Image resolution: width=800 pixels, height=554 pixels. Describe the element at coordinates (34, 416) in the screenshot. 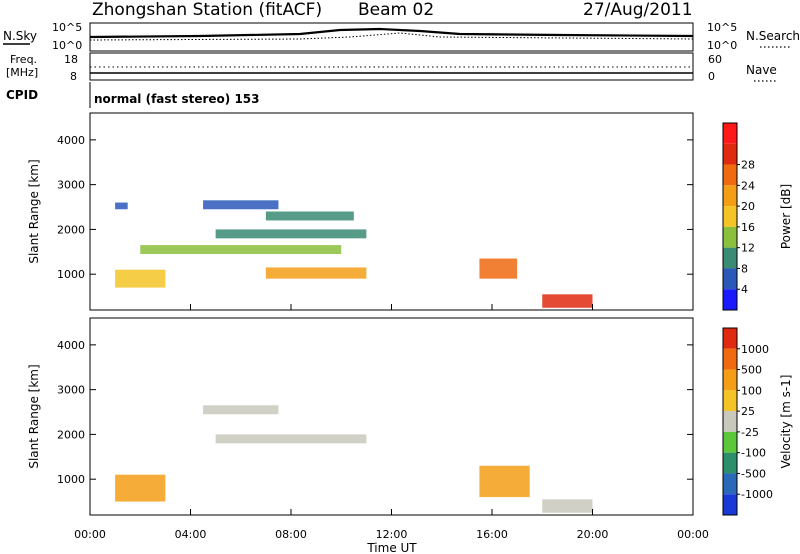

I see `velocity-ylabel: Slant Range [km]` at that location.